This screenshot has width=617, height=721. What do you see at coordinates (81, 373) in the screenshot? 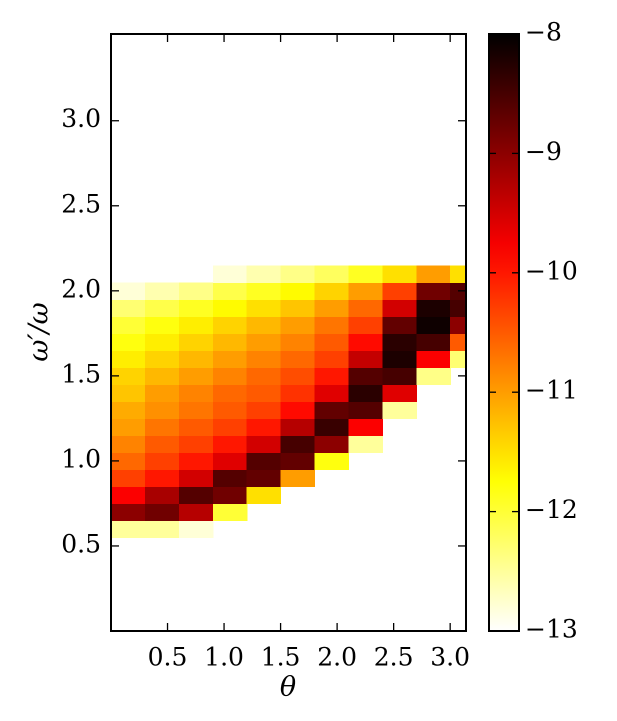
I see `y-tick-label: 1.5` at bounding box center [81, 373].